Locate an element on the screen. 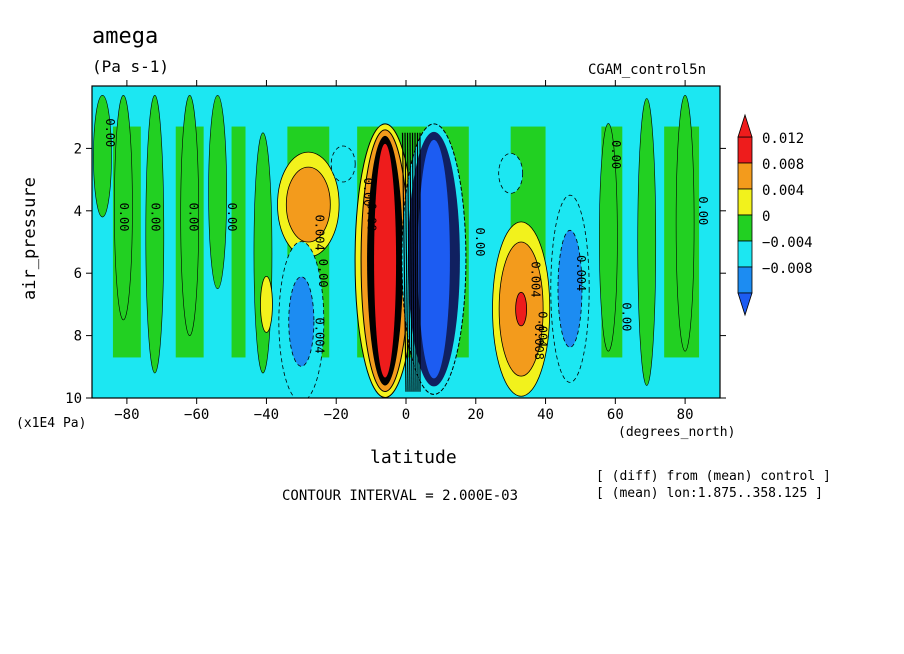 The width and height of the screenshot is (904, 654). run-label: CGAM_control5n is located at coordinates (647, 70).